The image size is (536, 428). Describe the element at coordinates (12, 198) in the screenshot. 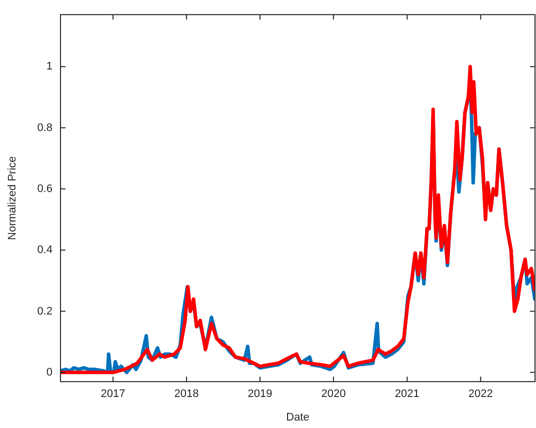

I see `y-axis-title: Normalized Price` at that location.